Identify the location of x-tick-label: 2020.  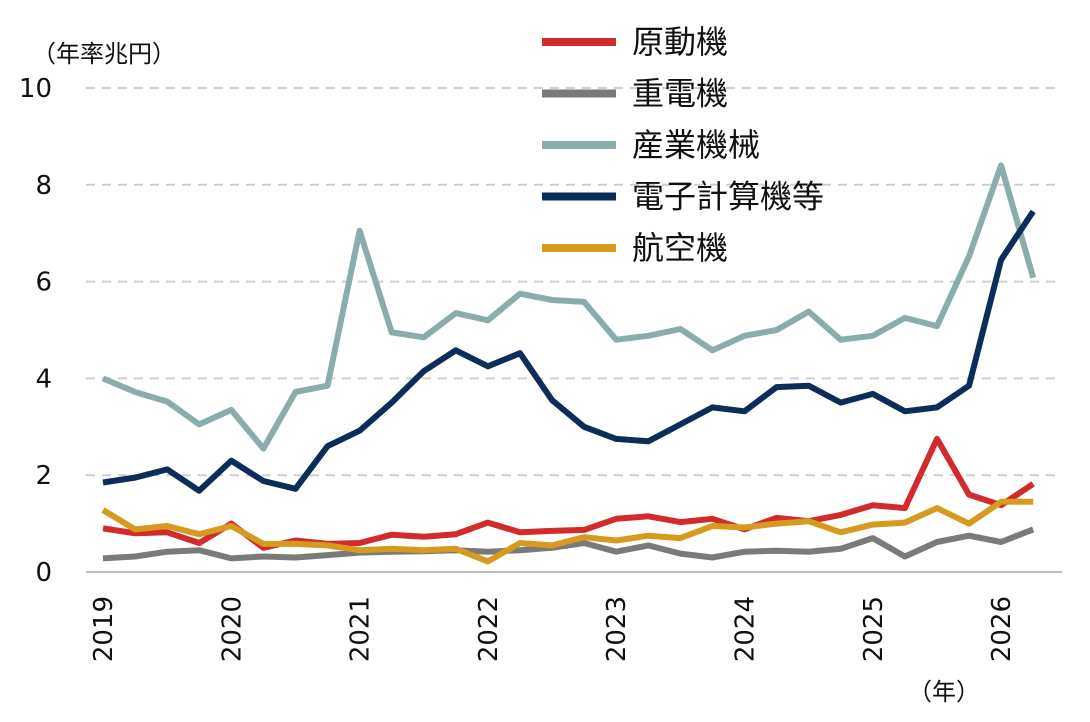
(232, 629).